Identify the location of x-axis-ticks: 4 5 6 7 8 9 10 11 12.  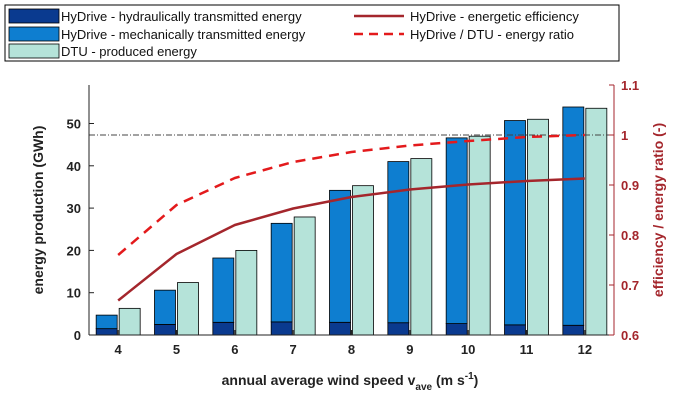
(353, 343).